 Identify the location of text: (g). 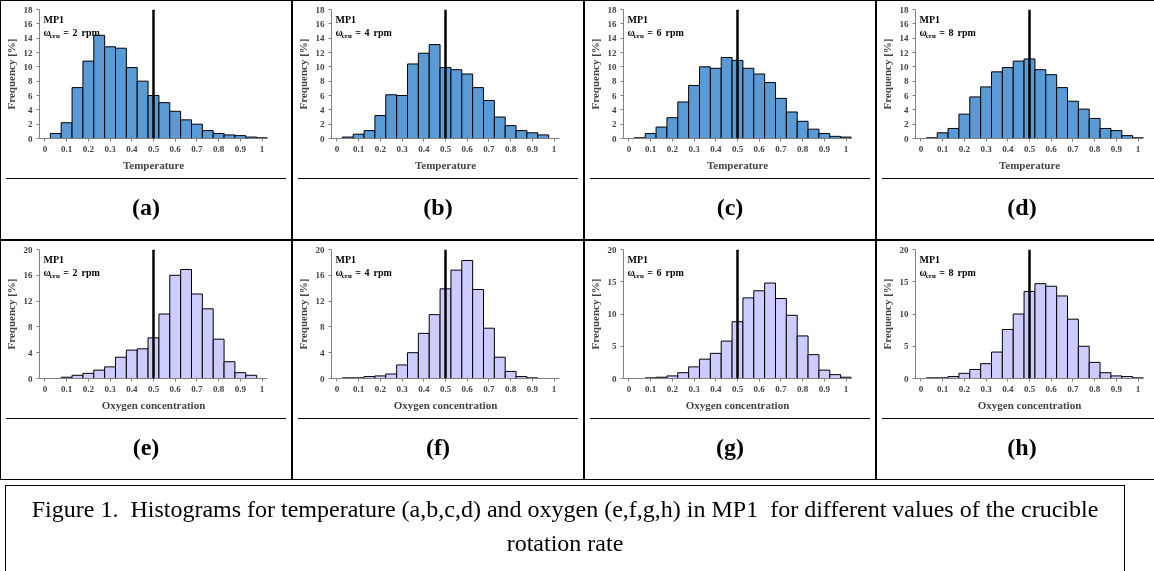
(730, 447).